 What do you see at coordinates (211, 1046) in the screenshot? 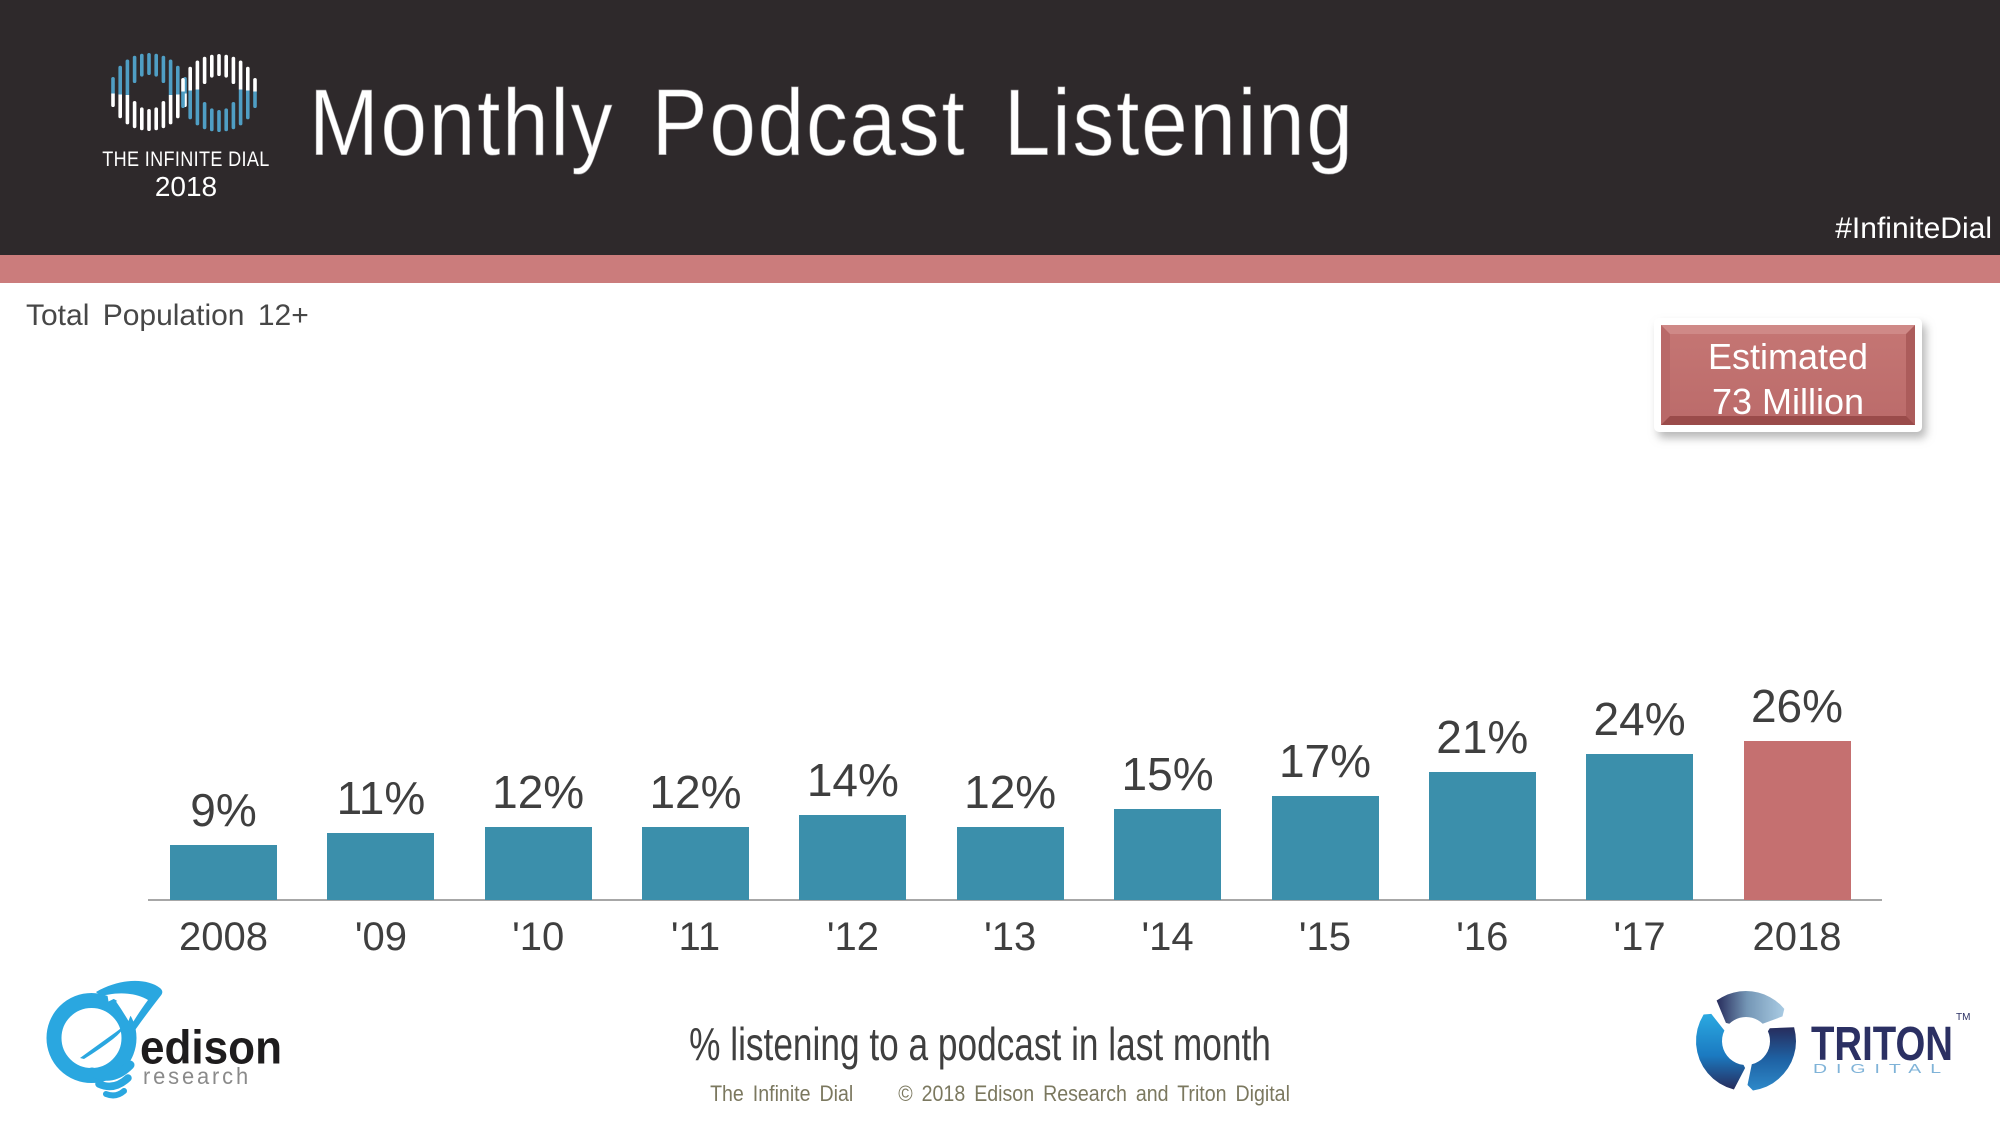
I see `svg-text: edison` at bounding box center [211, 1046].